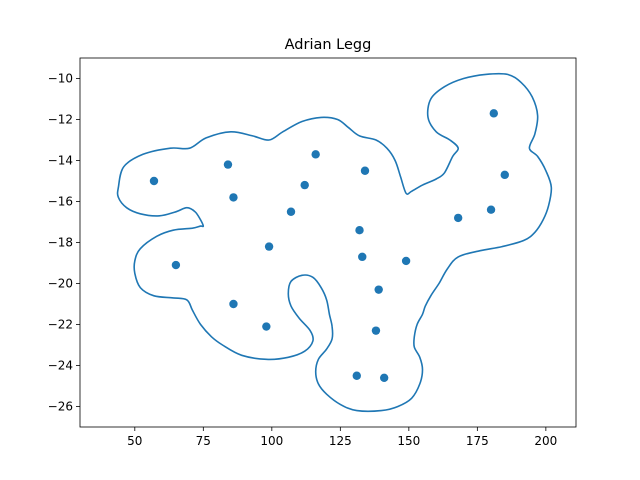 This screenshot has width=640, height=480. What do you see at coordinates (60, 366) in the screenshot?
I see `y-tick-label: −24` at bounding box center [60, 366].